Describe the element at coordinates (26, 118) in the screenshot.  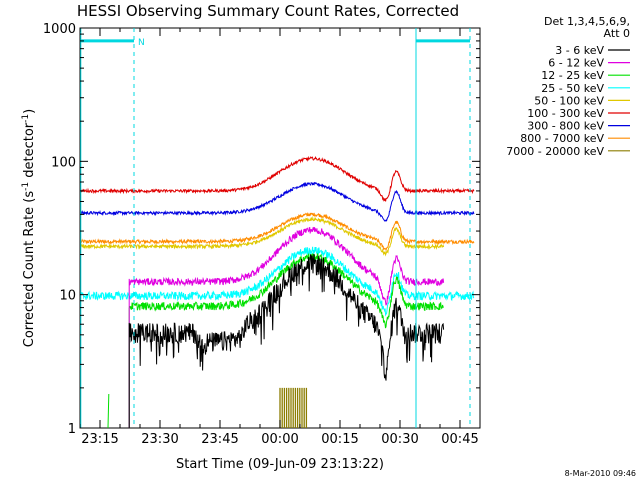
I see `y-label-sup2: -1` at that location.